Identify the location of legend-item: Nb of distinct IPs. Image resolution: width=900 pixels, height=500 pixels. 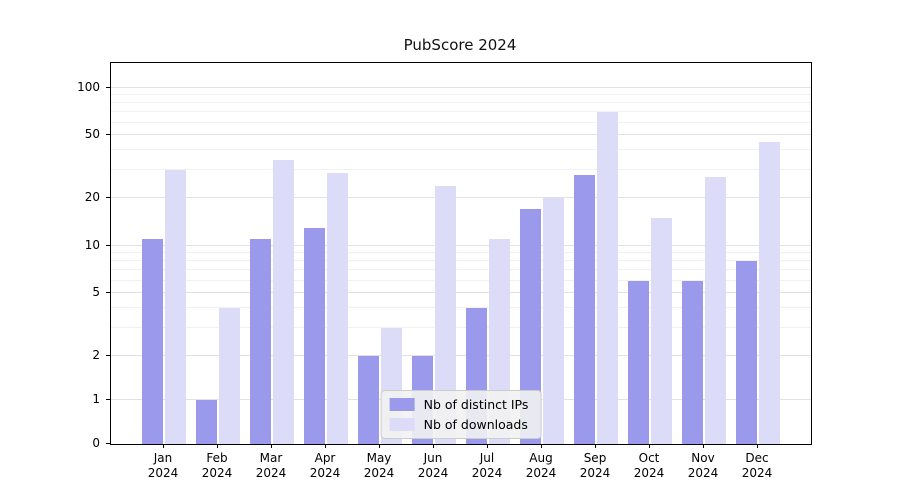
(459, 404).